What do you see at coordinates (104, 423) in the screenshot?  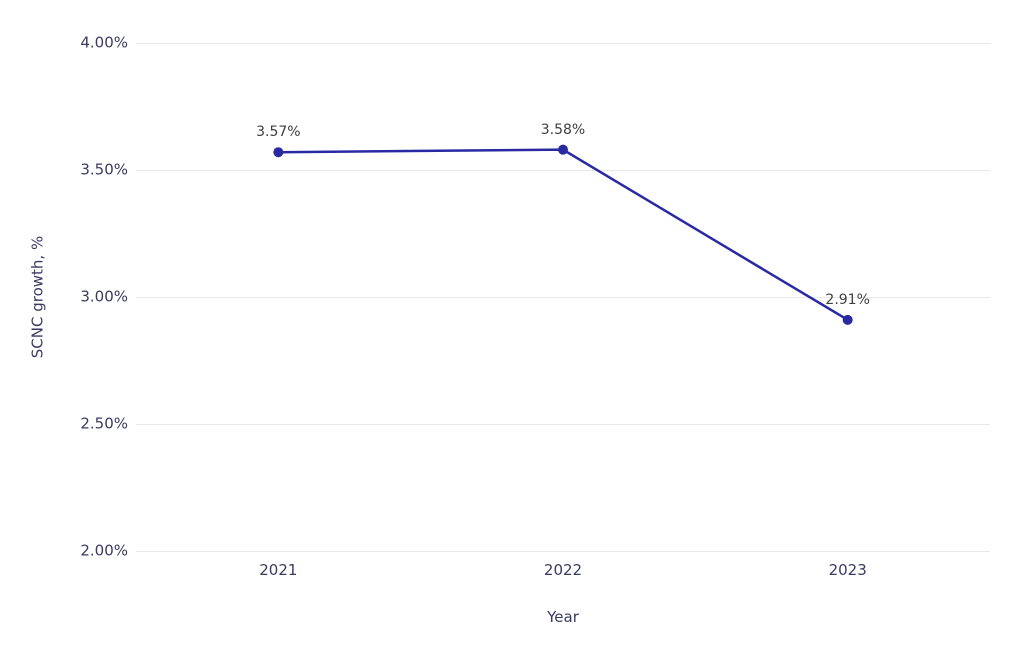 I see `y-tick-label: 2.50%` at bounding box center [104, 423].